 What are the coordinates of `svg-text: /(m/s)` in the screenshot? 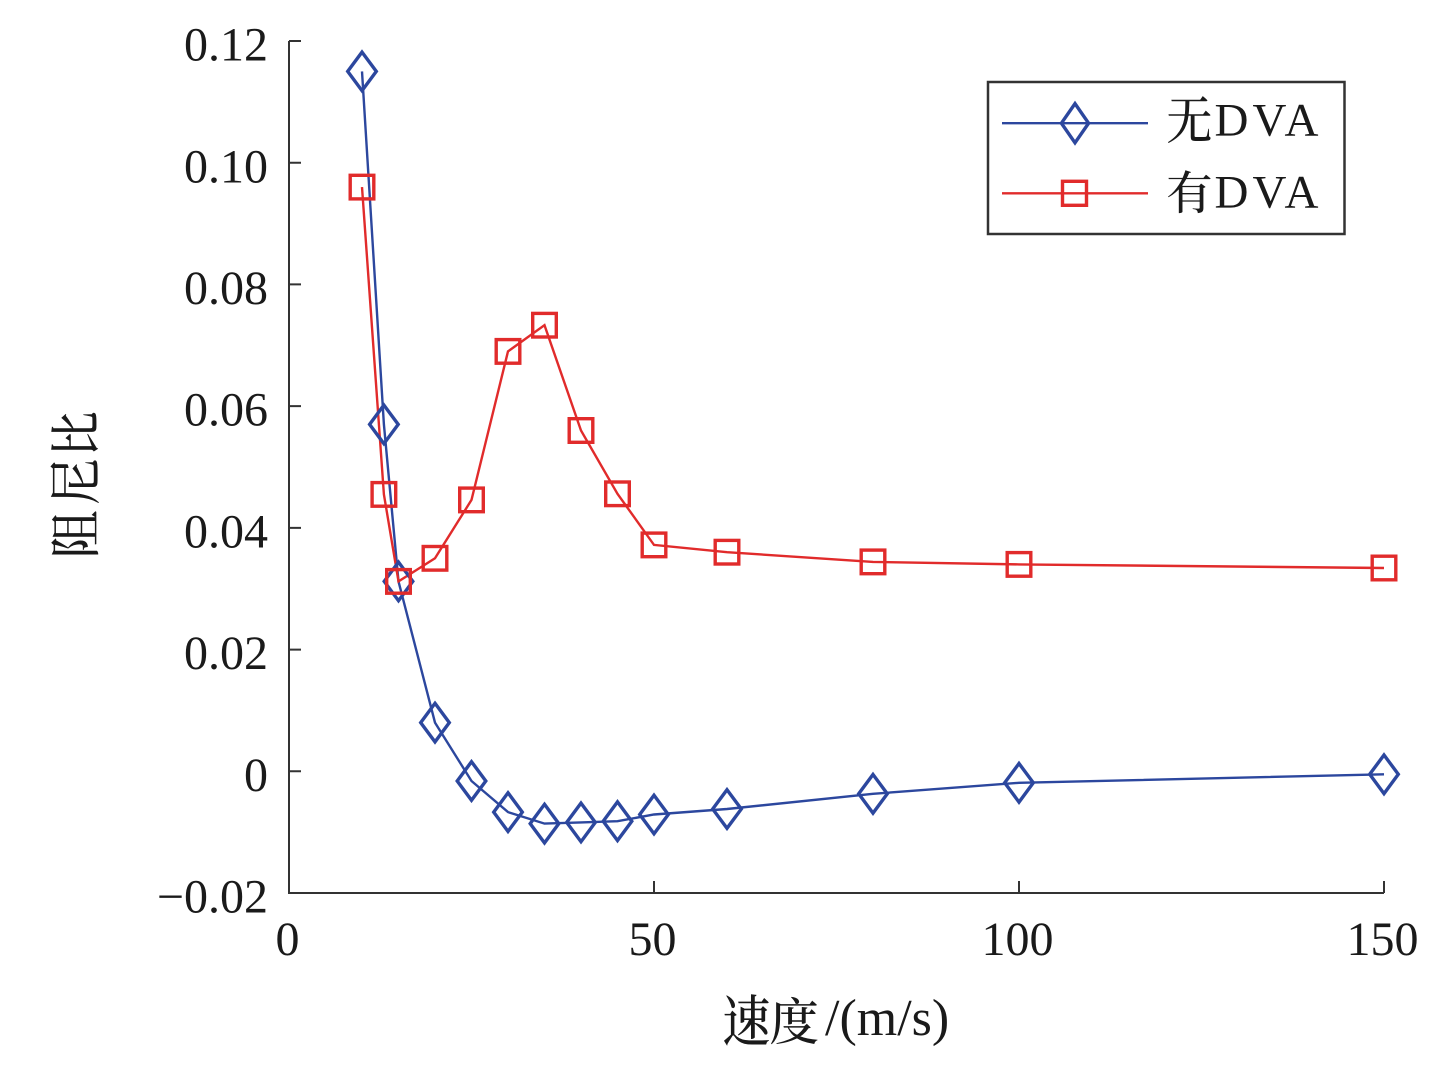 It's located at (887, 1018).